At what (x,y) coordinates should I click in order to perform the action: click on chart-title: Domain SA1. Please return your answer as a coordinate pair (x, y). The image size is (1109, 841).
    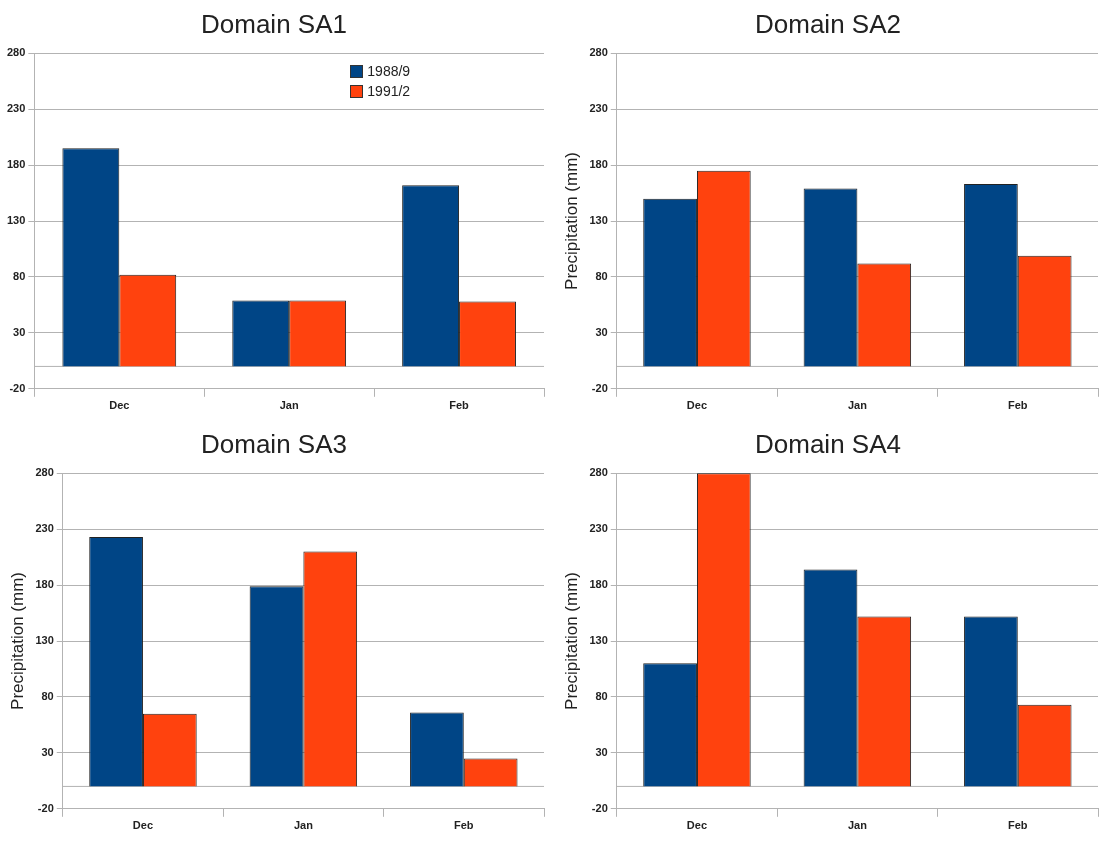
    Looking at the image, I should click on (274, 23).